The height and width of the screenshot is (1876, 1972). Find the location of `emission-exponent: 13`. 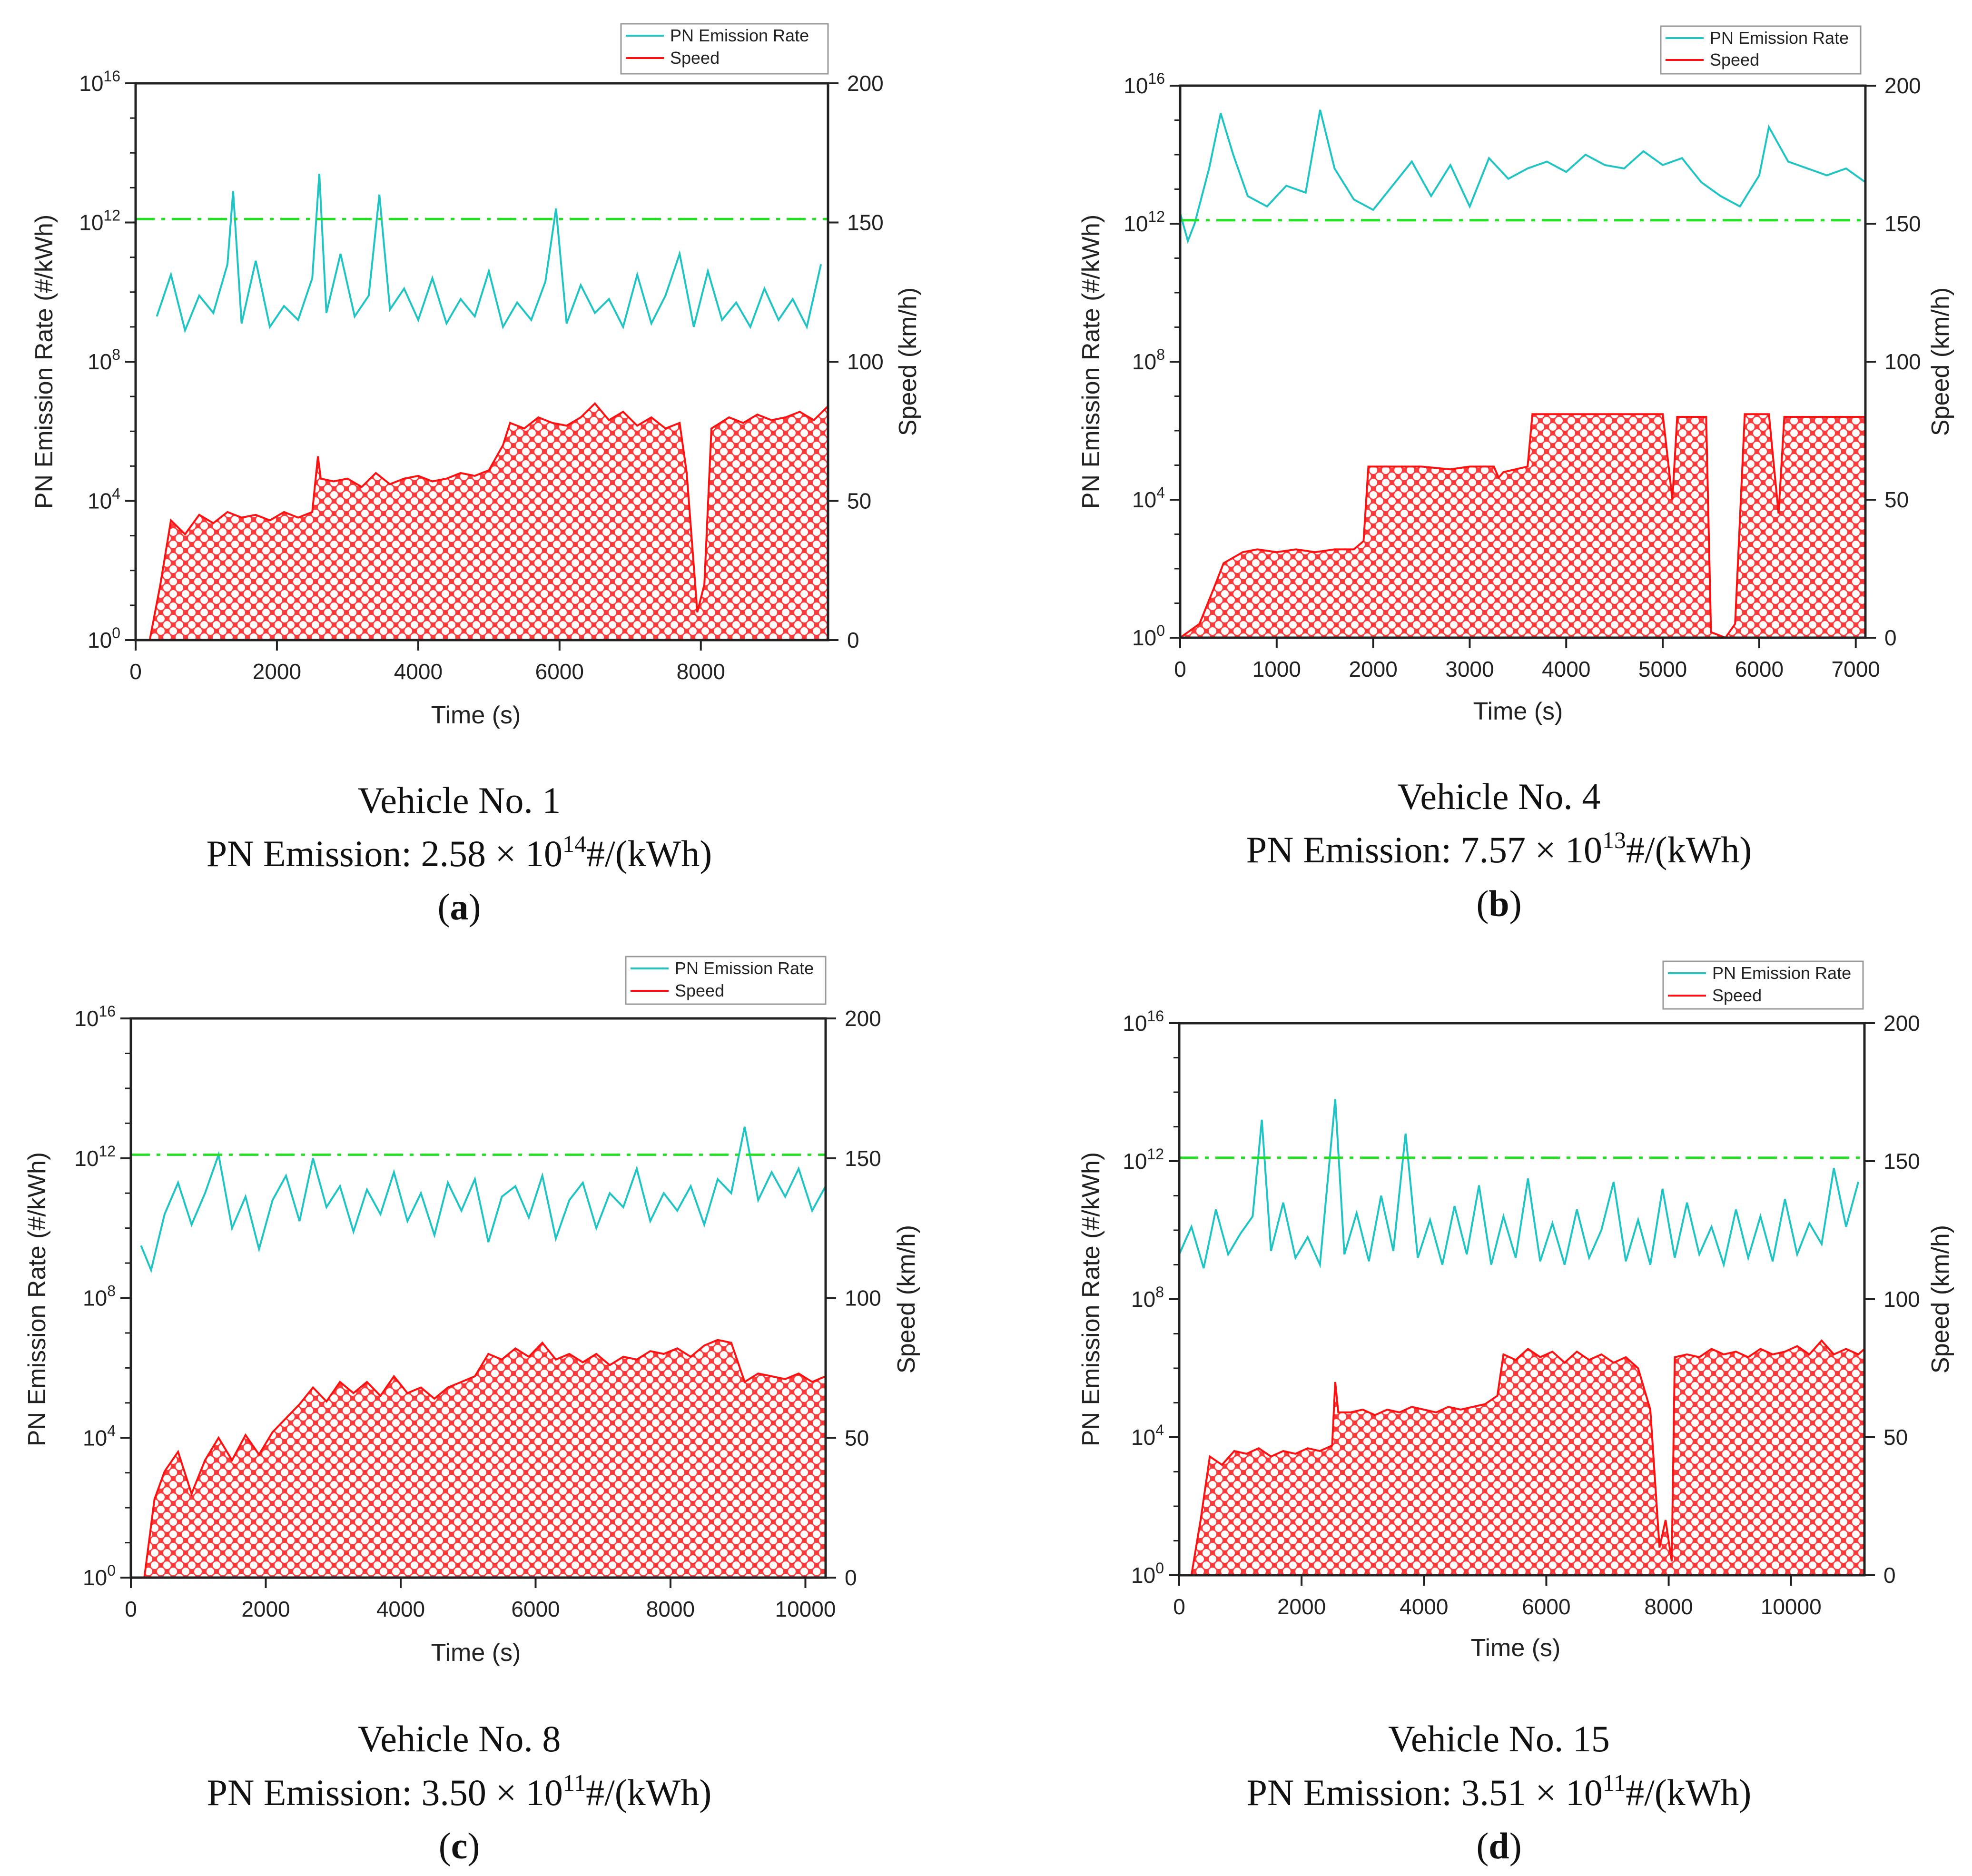

emission-exponent: 13 is located at coordinates (1614, 840).